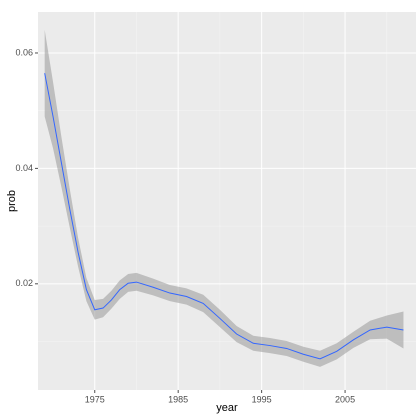 Image resolution: width=420 pixels, height=420 pixels. What do you see at coordinates (24, 52) in the screenshot?
I see `y-tick-label: 0.06` at bounding box center [24, 52].